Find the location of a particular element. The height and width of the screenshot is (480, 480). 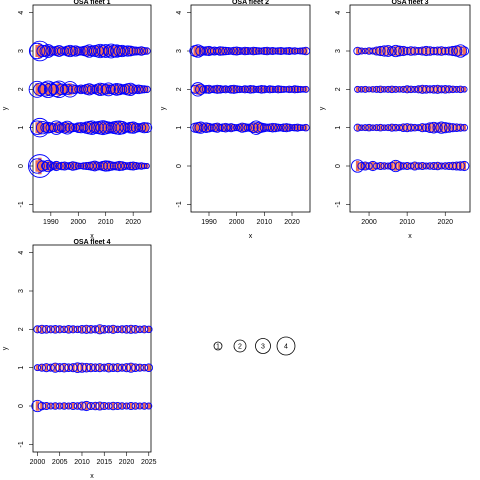

y-tick-label: 4 is located at coordinates (21, 253).